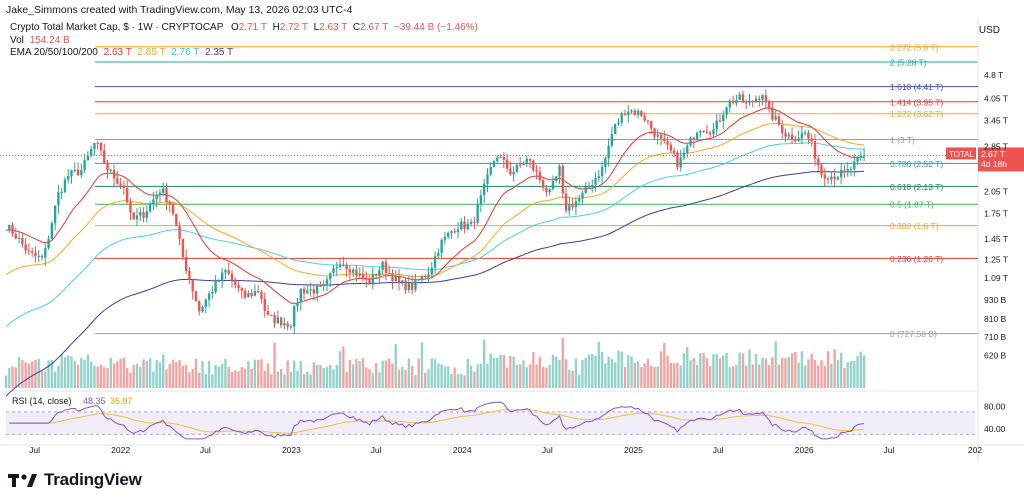 The height and width of the screenshot is (502, 1024). Describe the element at coordinates (996, 213) in the screenshot. I see `price-axis-label: 1.75 T` at that location.